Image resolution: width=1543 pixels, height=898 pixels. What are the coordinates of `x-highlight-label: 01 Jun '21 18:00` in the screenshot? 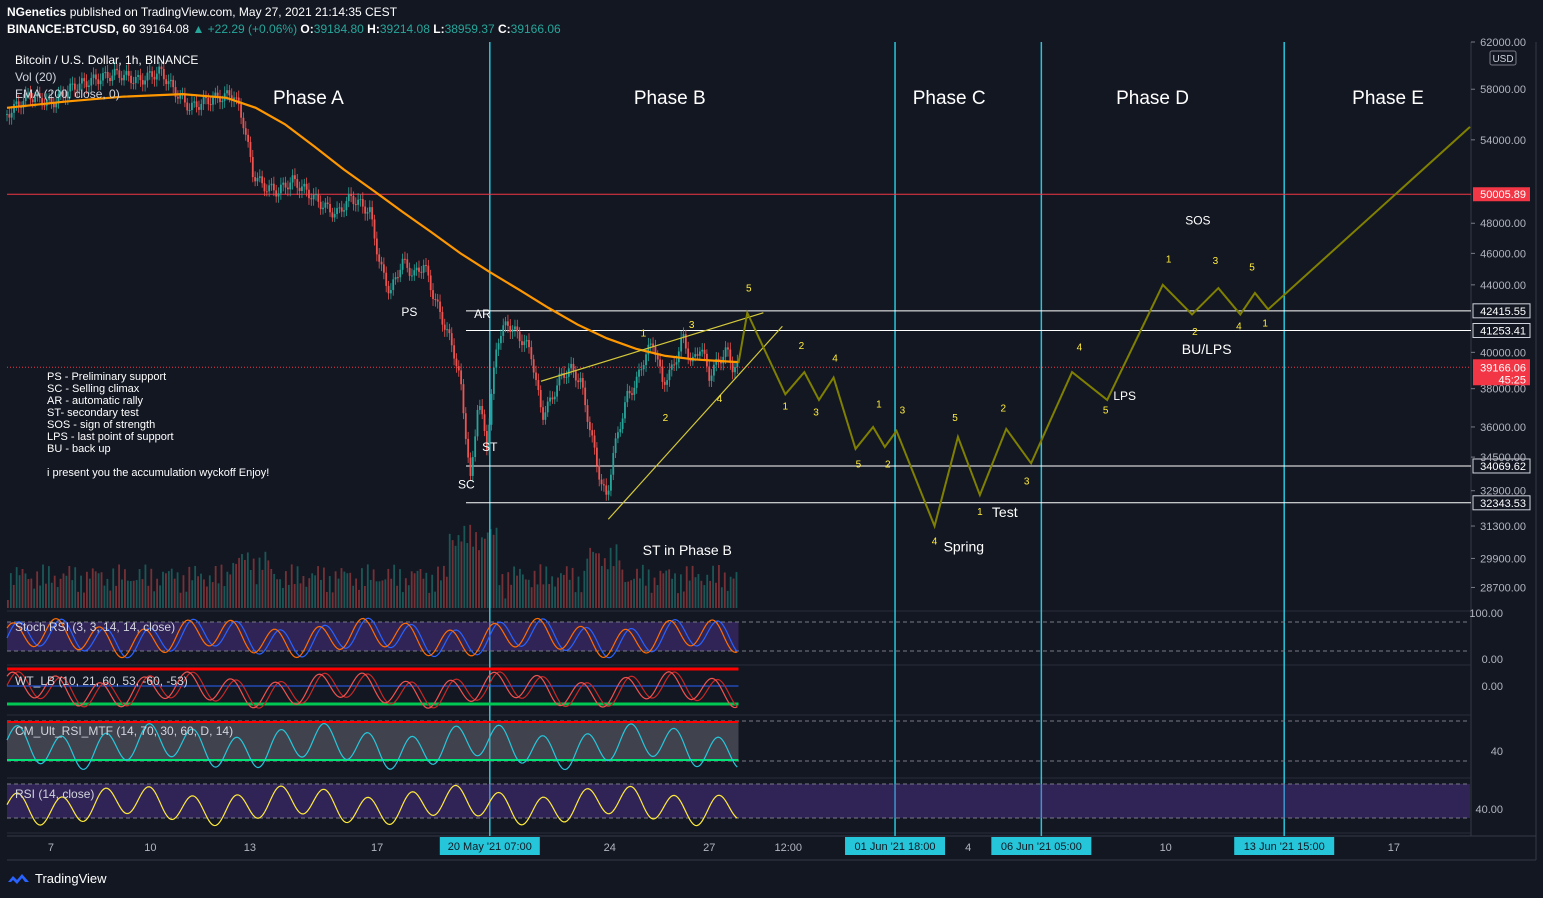 It's located at (895, 847).